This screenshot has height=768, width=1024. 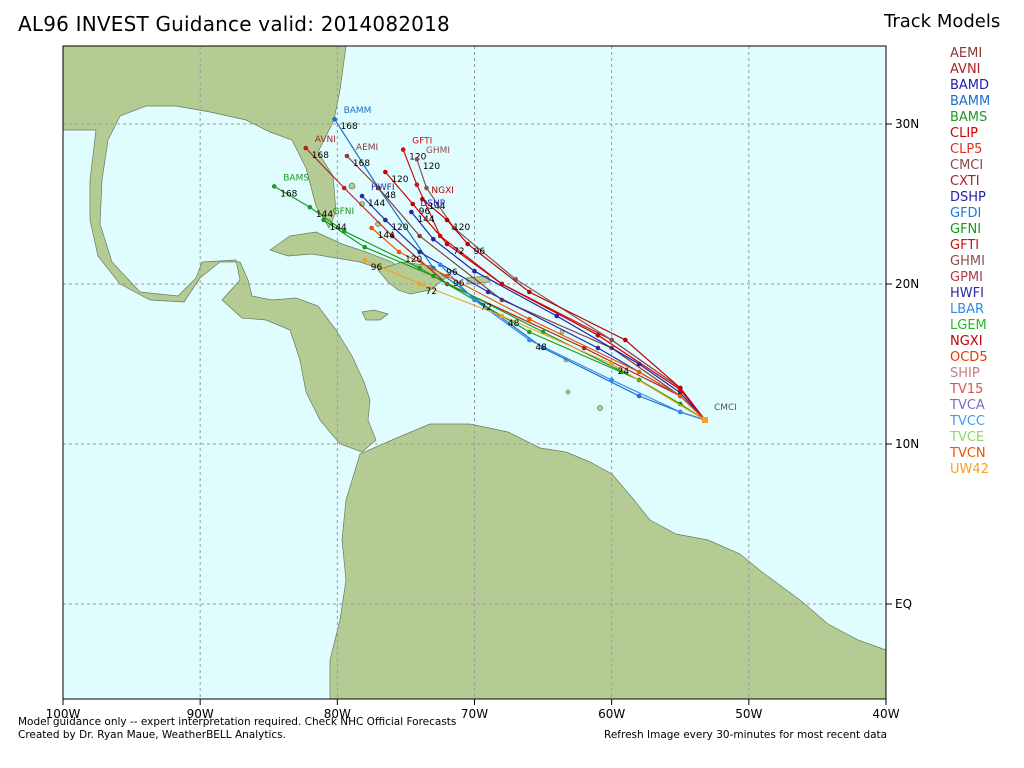 I want to click on legend-item-gpmi: GPMI, so click(x=966, y=277).